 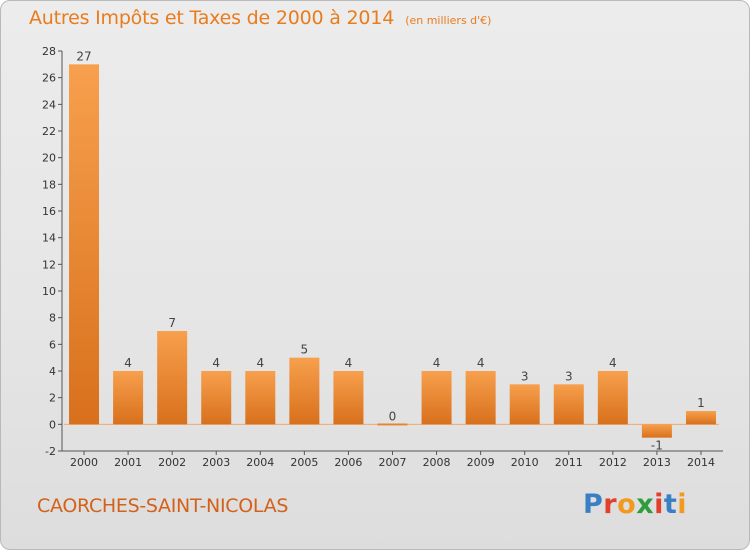 What do you see at coordinates (657, 446) in the screenshot?
I see `bar-value-label: -1` at bounding box center [657, 446].